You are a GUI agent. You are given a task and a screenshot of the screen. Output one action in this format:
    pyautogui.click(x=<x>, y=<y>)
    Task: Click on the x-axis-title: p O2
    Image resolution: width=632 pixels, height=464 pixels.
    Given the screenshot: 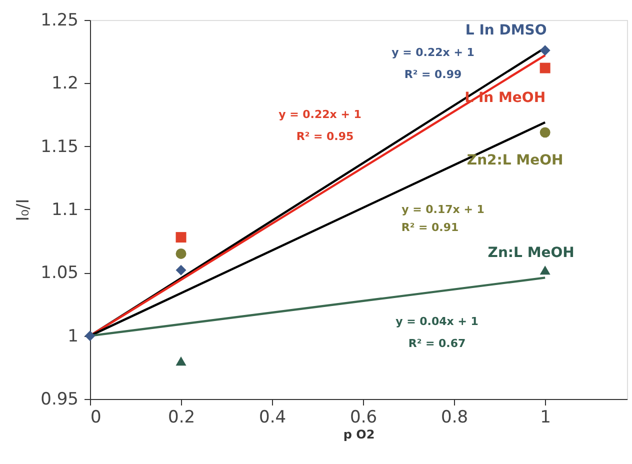 What is the action you would take?
    pyautogui.click(x=359, y=435)
    